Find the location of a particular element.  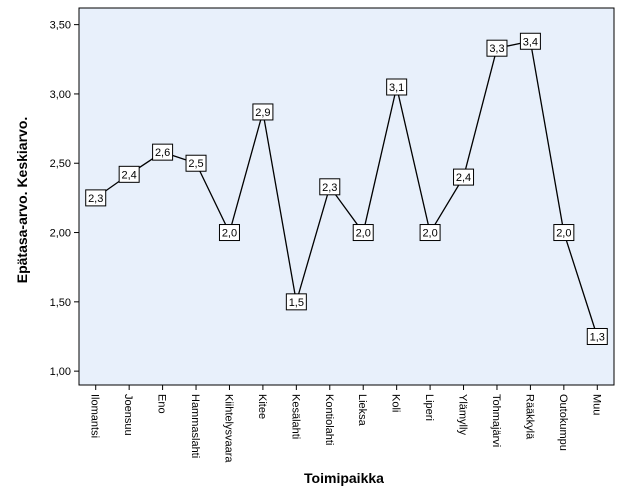

data-label: 1,3 is located at coordinates (597, 337).